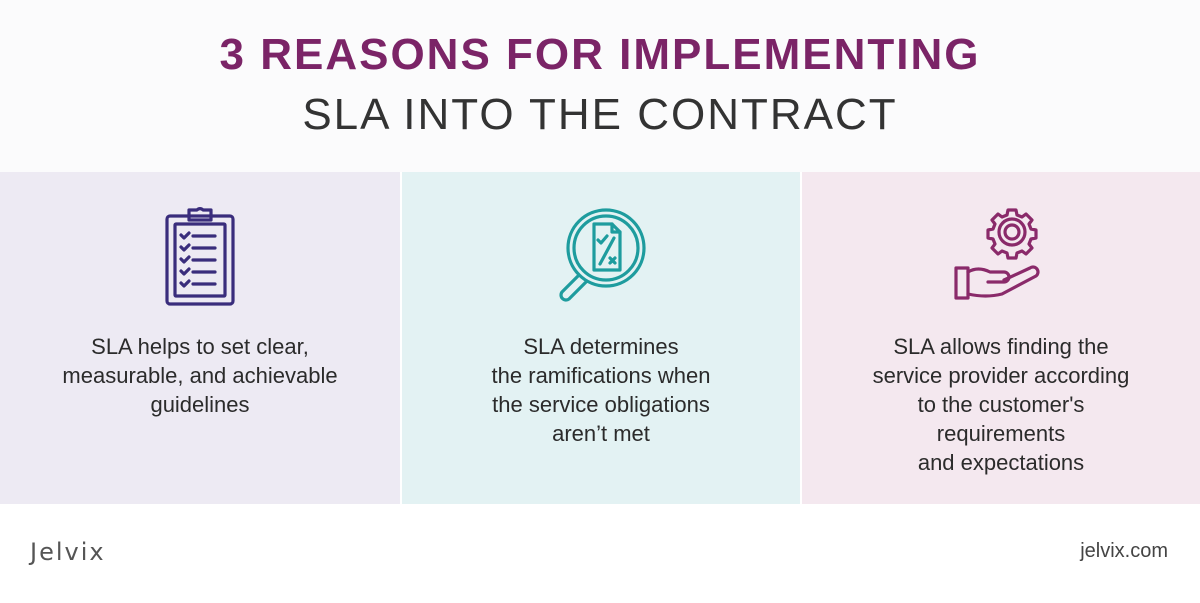 This screenshot has height=603, width=1200. What do you see at coordinates (200, 256) in the screenshot?
I see `clipboard-checklist-icon` at bounding box center [200, 256].